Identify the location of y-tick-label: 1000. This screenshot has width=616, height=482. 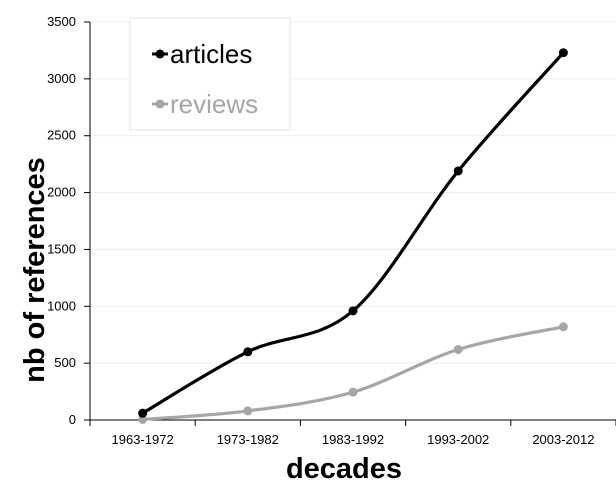
(61, 305).